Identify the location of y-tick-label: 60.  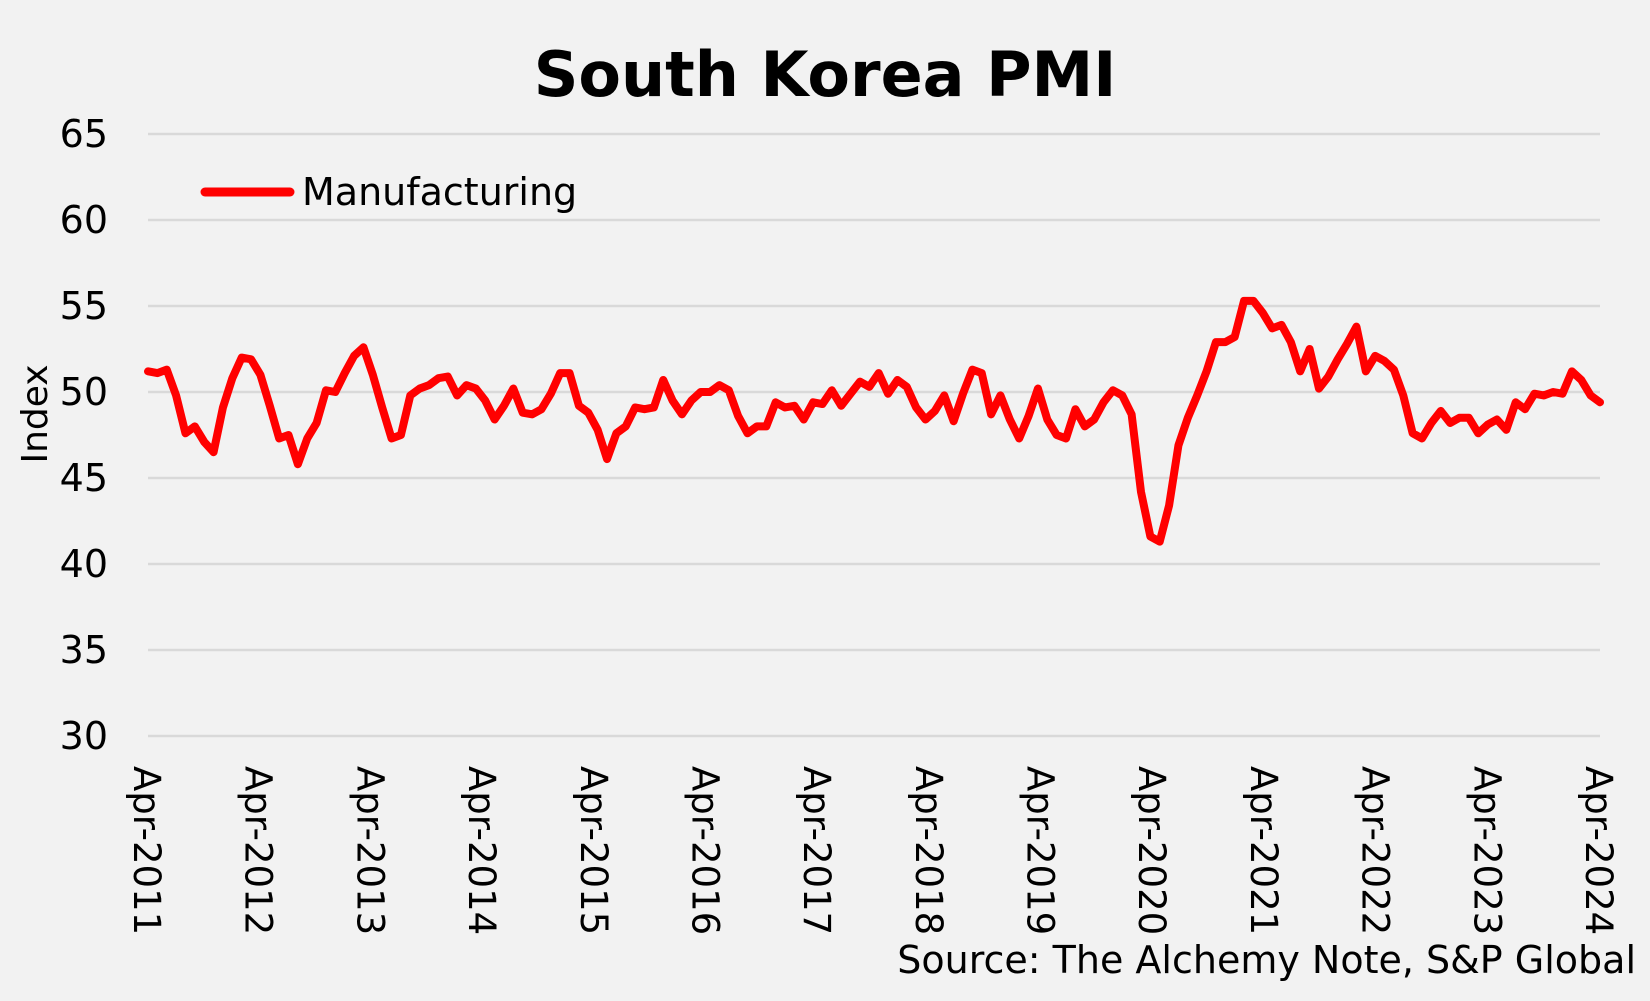
(84, 220).